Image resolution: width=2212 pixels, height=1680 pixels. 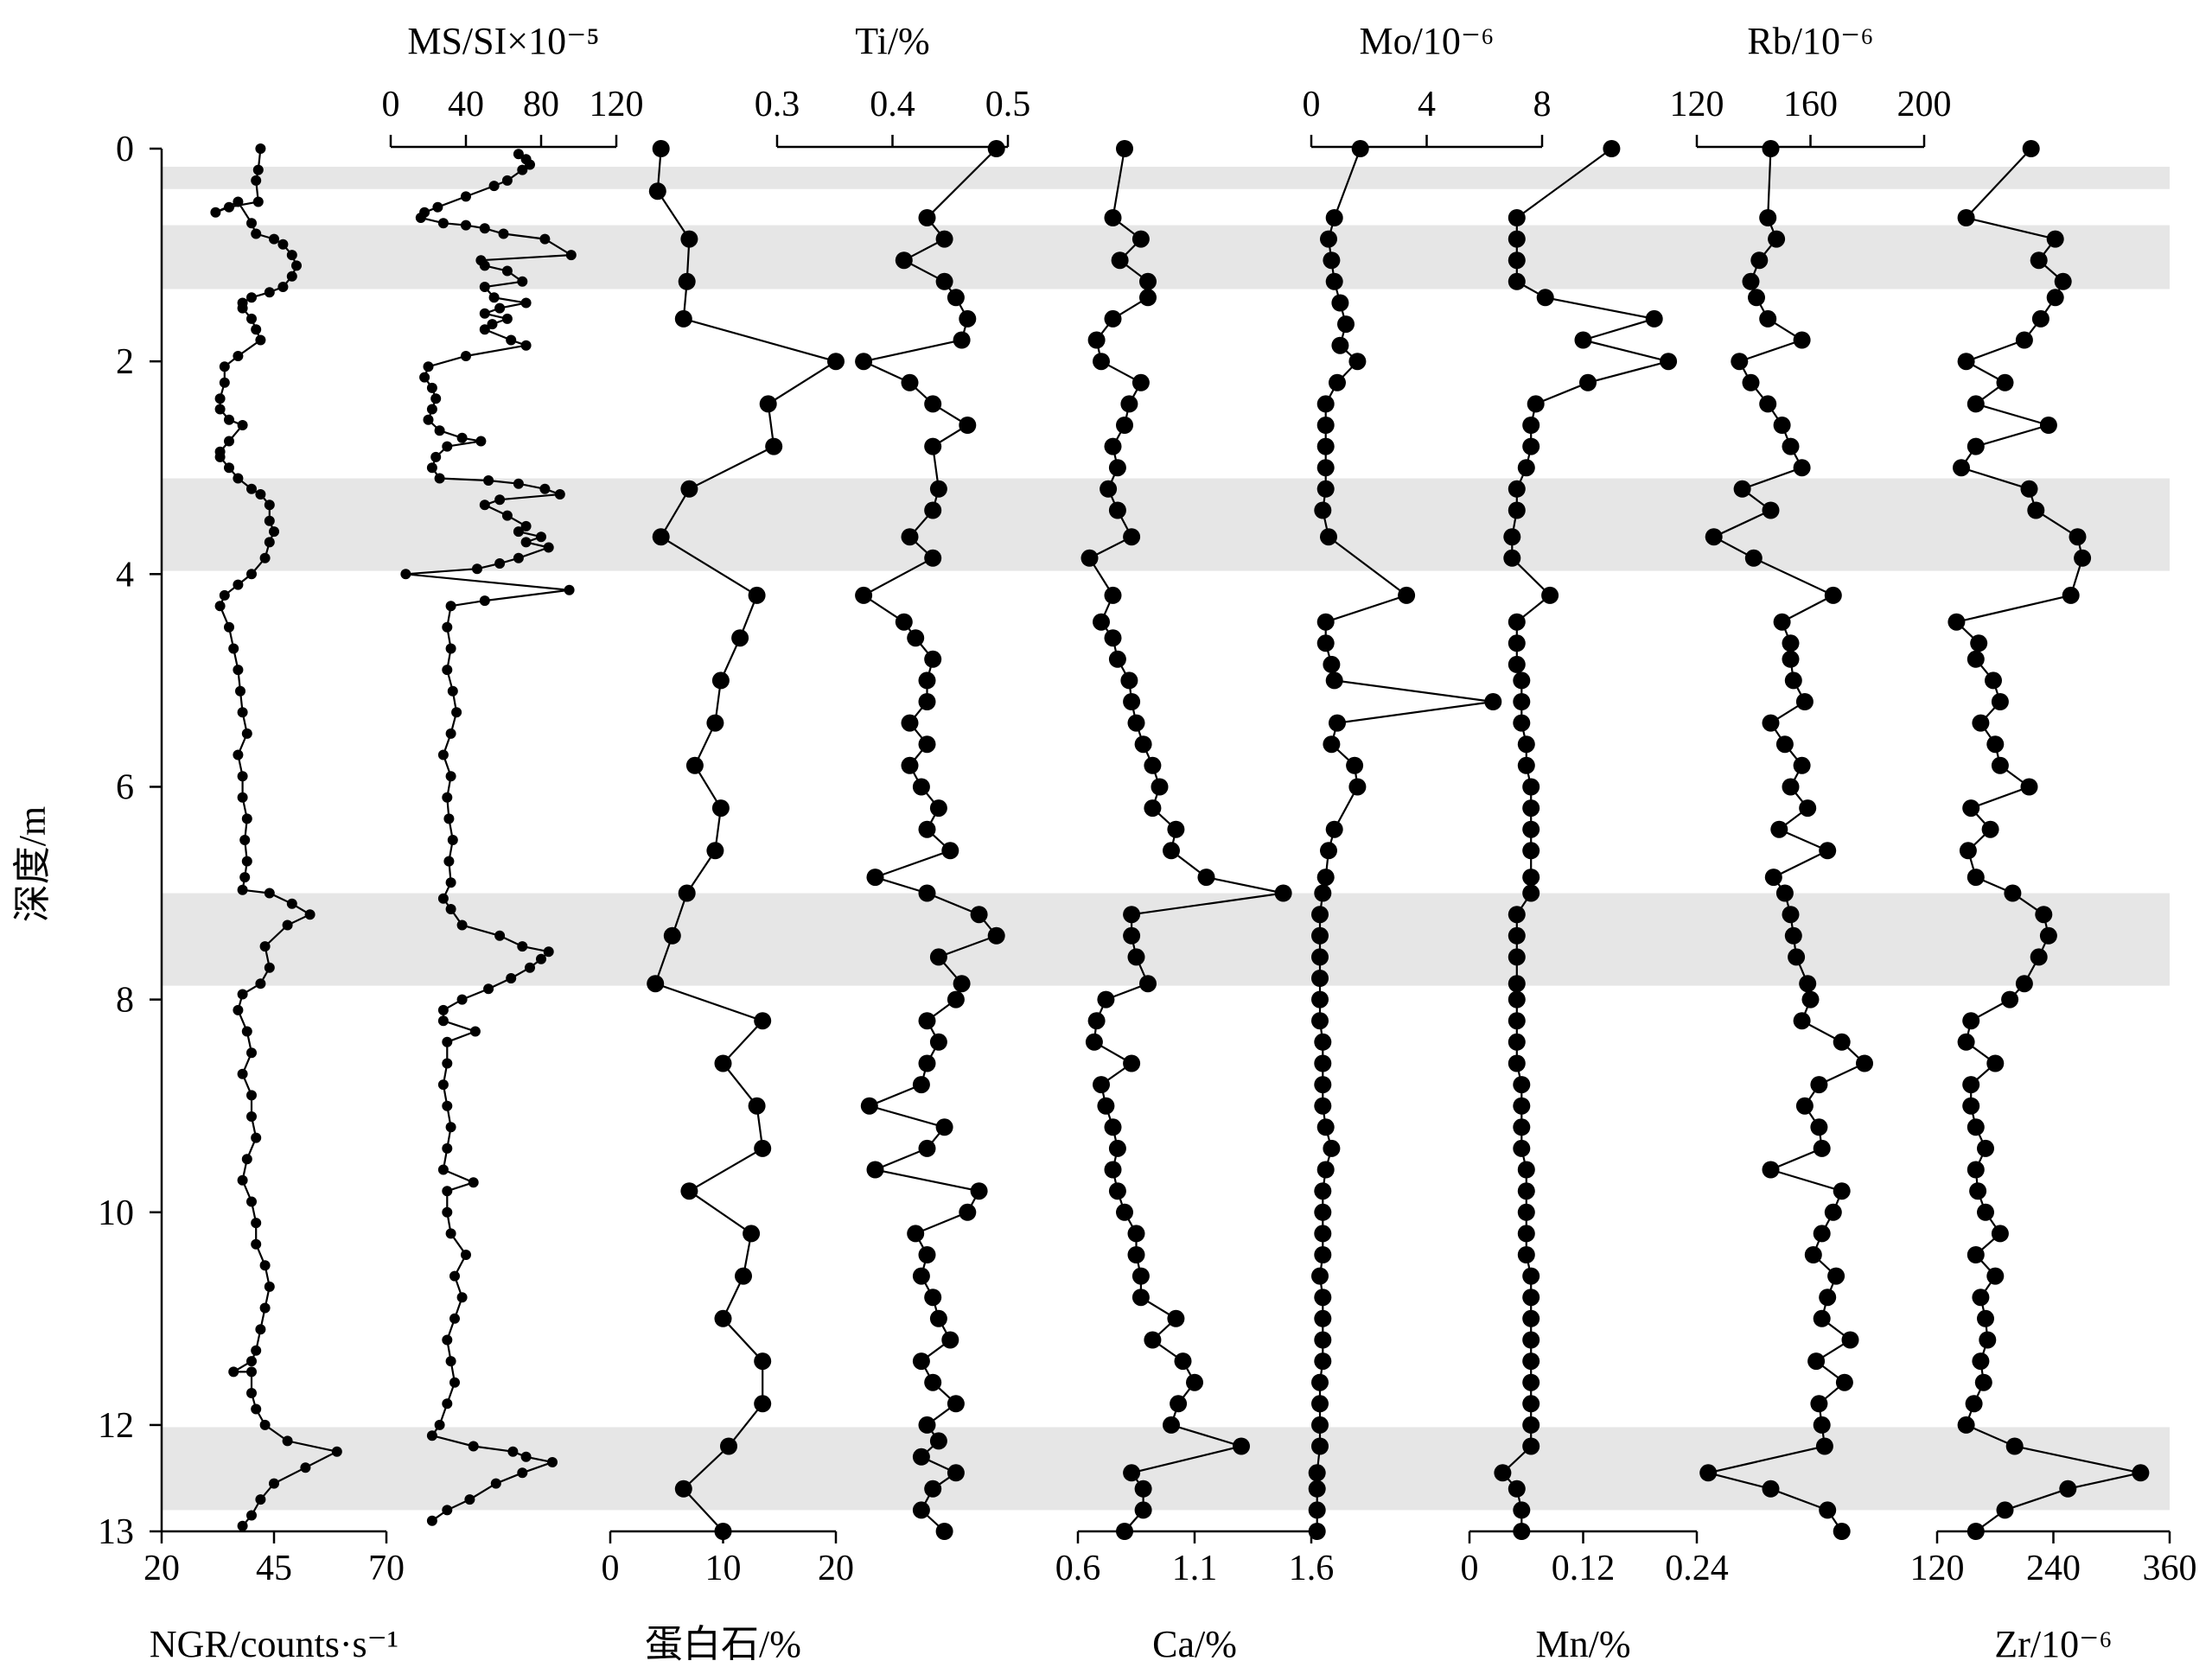 I want to click on ngr-tick-label: 70, so click(x=386, y=1568).